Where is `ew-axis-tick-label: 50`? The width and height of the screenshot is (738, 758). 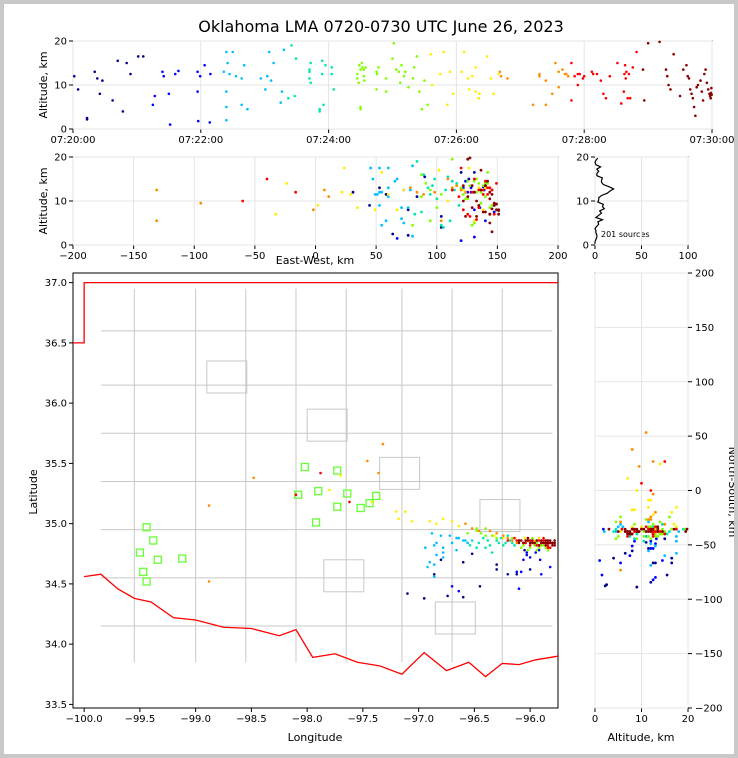
ew-axis-tick-label: 50 is located at coordinates (376, 256).